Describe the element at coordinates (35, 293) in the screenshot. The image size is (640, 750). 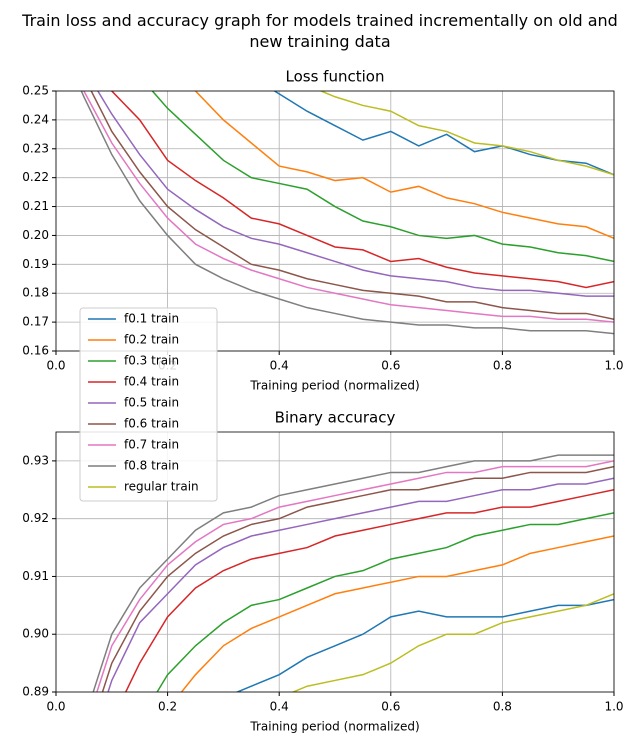
I see `y-tick-label: 0.18` at that location.